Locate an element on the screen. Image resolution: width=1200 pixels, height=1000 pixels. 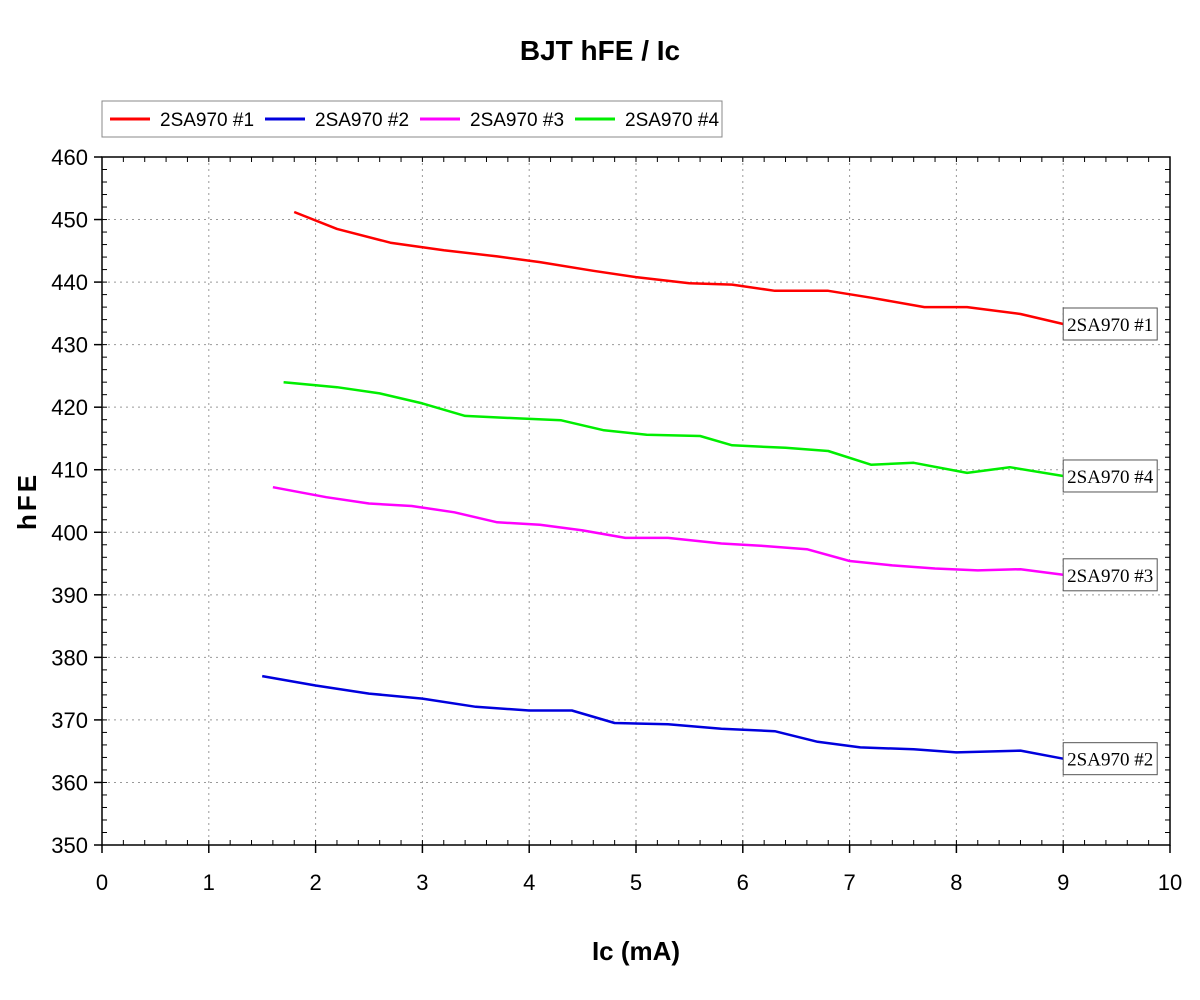
x-tick-label: 9 is located at coordinates (1063, 882).